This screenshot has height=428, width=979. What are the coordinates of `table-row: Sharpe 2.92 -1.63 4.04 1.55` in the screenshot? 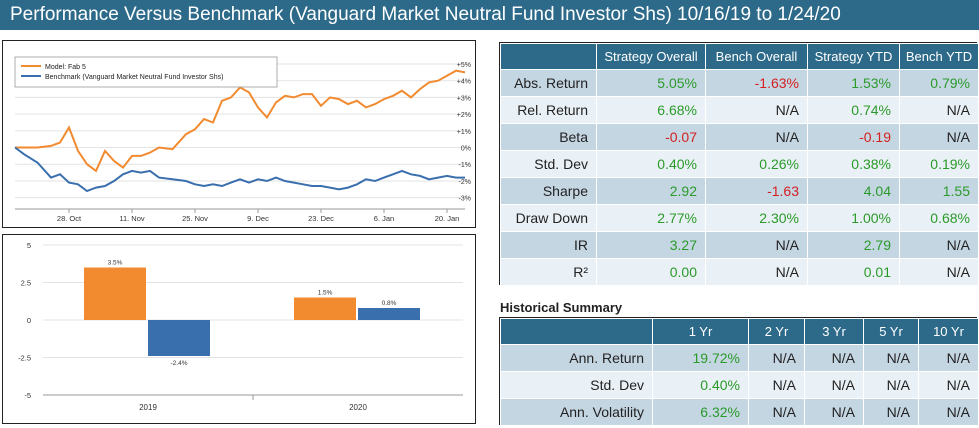 It's located at (739, 191).